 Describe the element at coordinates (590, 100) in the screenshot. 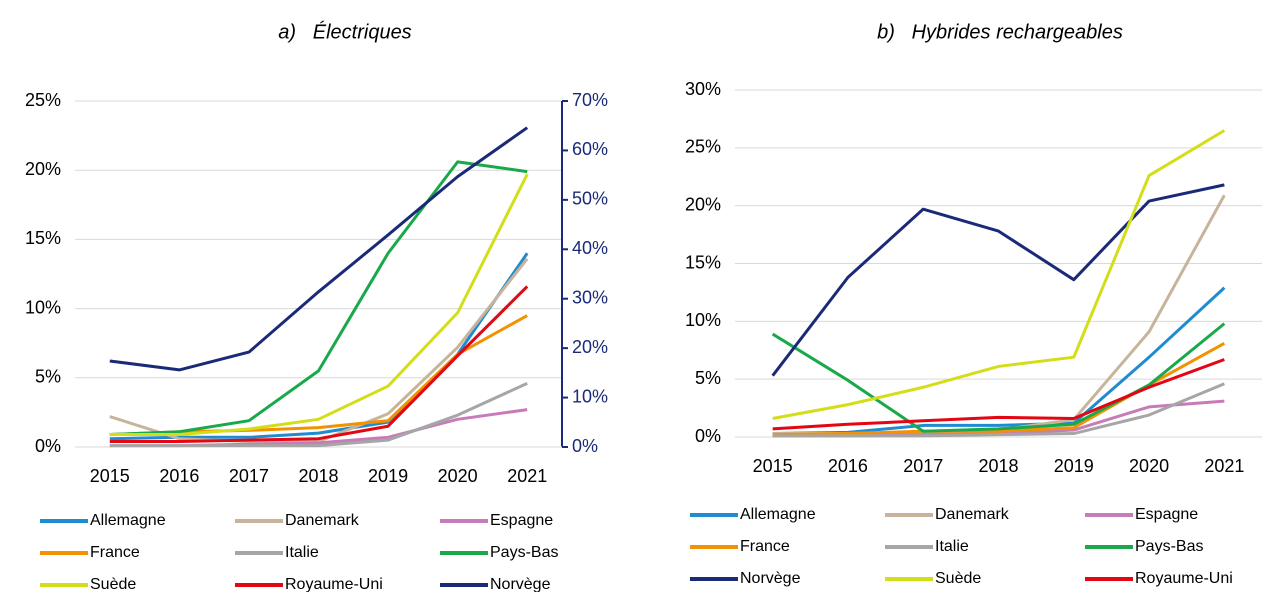

I see `y2-tick-label: 70%` at that location.